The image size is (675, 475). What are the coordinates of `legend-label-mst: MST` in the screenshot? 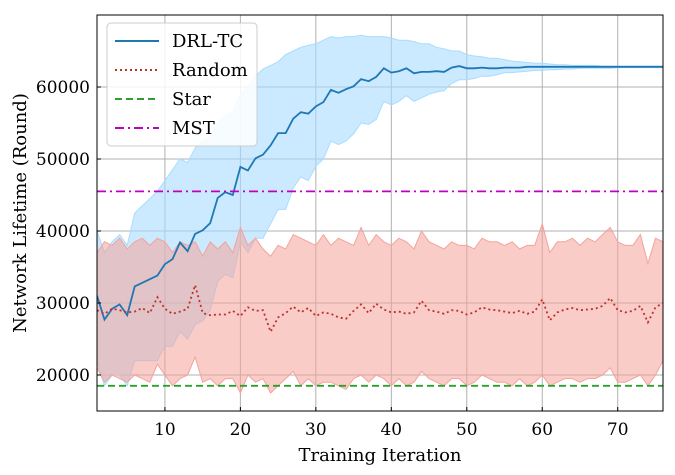 It's located at (193, 128).